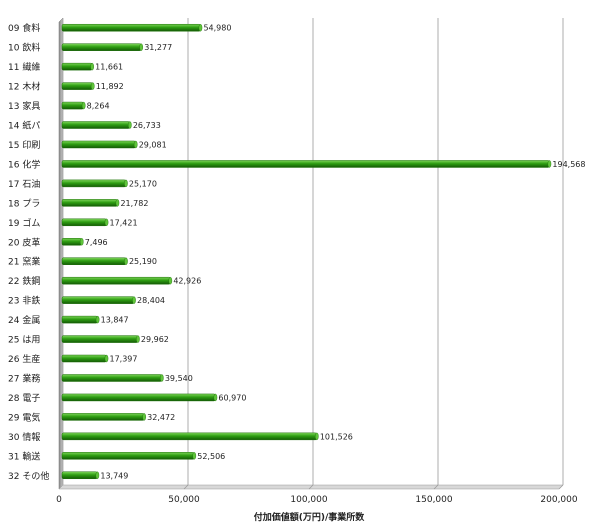 This screenshot has height=531, width=600. What do you see at coordinates (24, 242) in the screenshot?
I see `category-label: 20 皮革` at bounding box center [24, 242].